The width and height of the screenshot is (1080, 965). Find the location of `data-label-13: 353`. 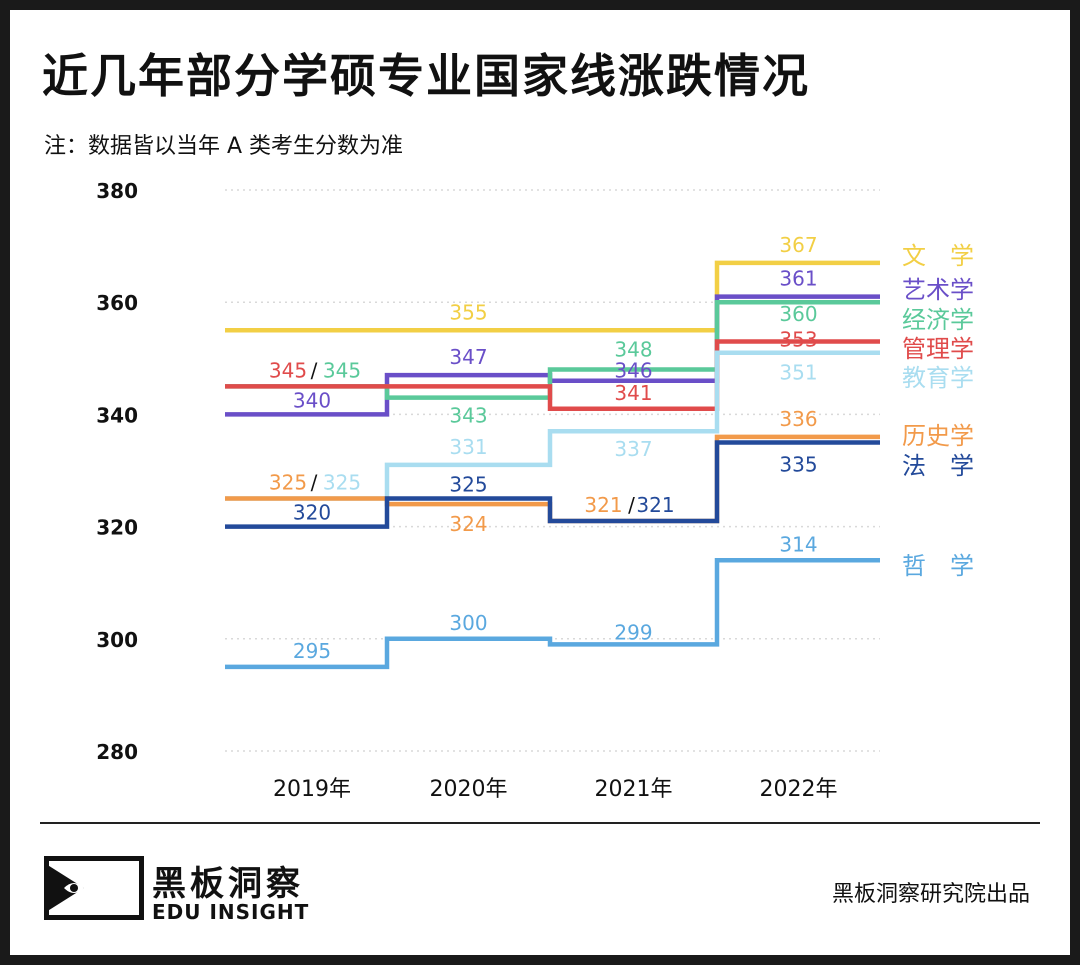

data-label-13: 353 is located at coordinates (798, 339).